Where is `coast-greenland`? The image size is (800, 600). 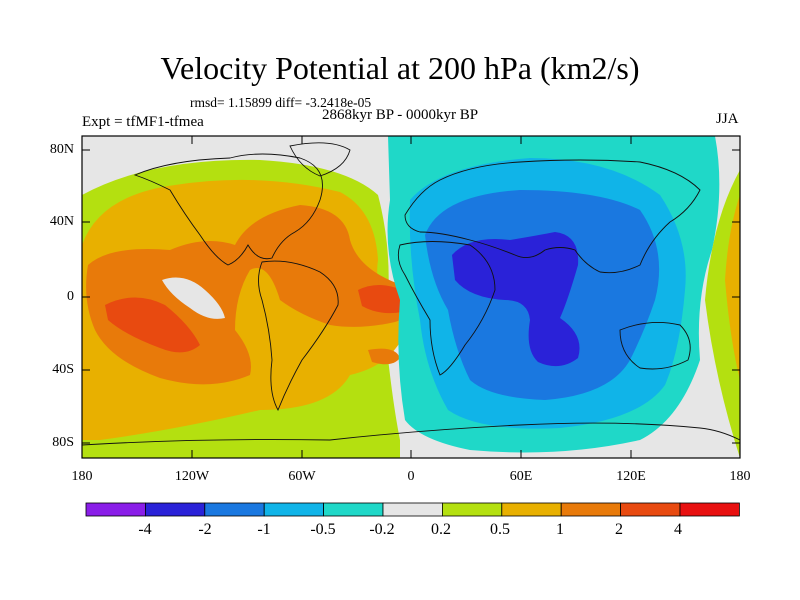 coast-greenland is located at coordinates (320, 159).